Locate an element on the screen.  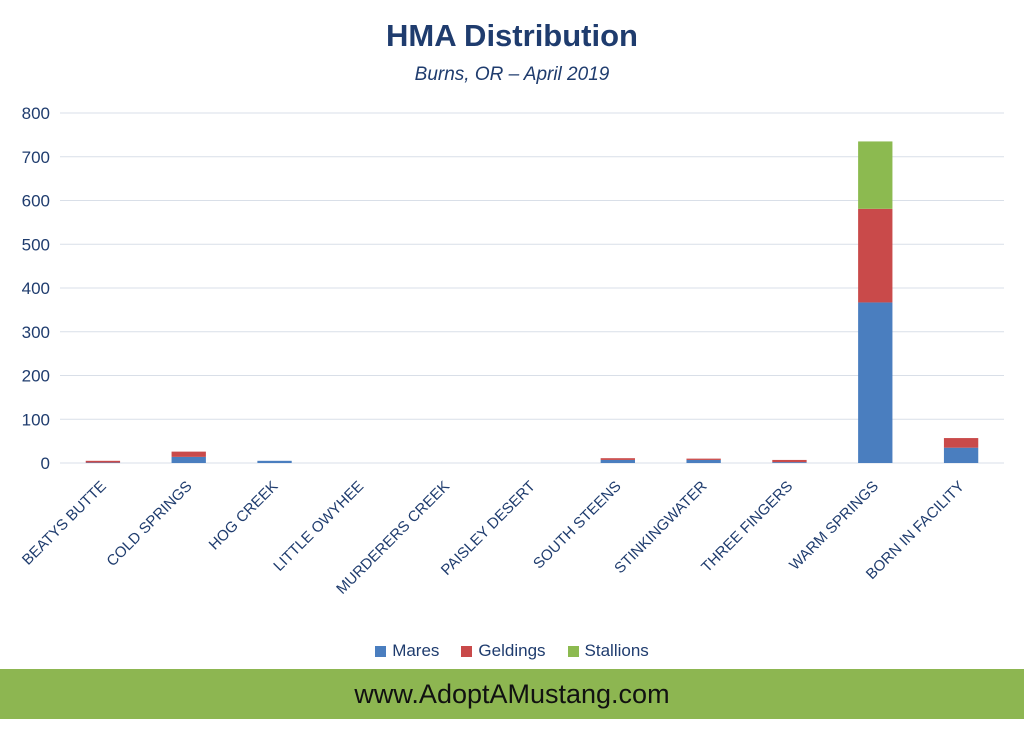
x-tick-label-7: STINKINGWATER is located at coordinates (660, 527).